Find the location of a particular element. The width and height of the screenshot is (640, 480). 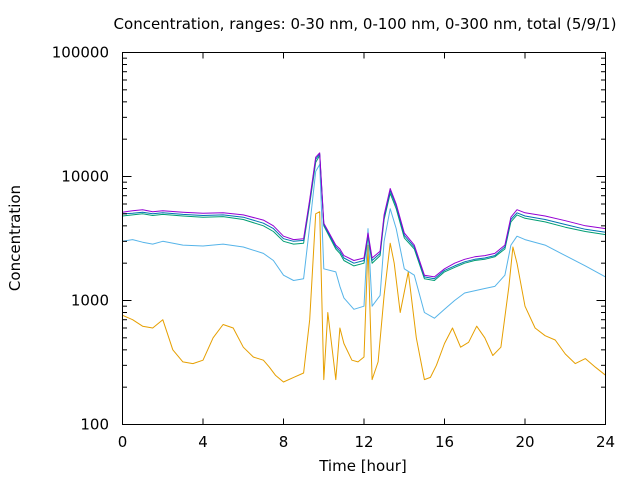

x-tick-label: 12 is located at coordinates (363, 442).